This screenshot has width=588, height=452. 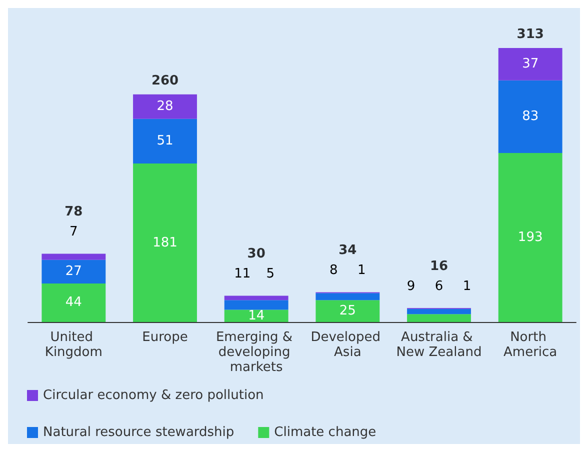 What do you see at coordinates (439, 286) in the screenshot?
I see `data-label: 6` at bounding box center [439, 286].